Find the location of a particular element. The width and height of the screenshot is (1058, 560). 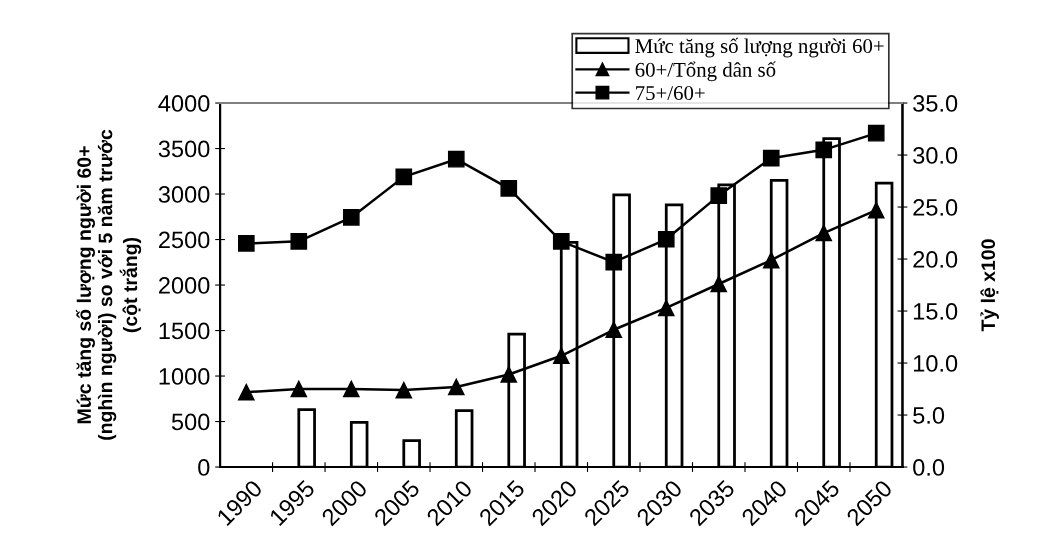

y-tick-label: 3000 is located at coordinates (184, 194).